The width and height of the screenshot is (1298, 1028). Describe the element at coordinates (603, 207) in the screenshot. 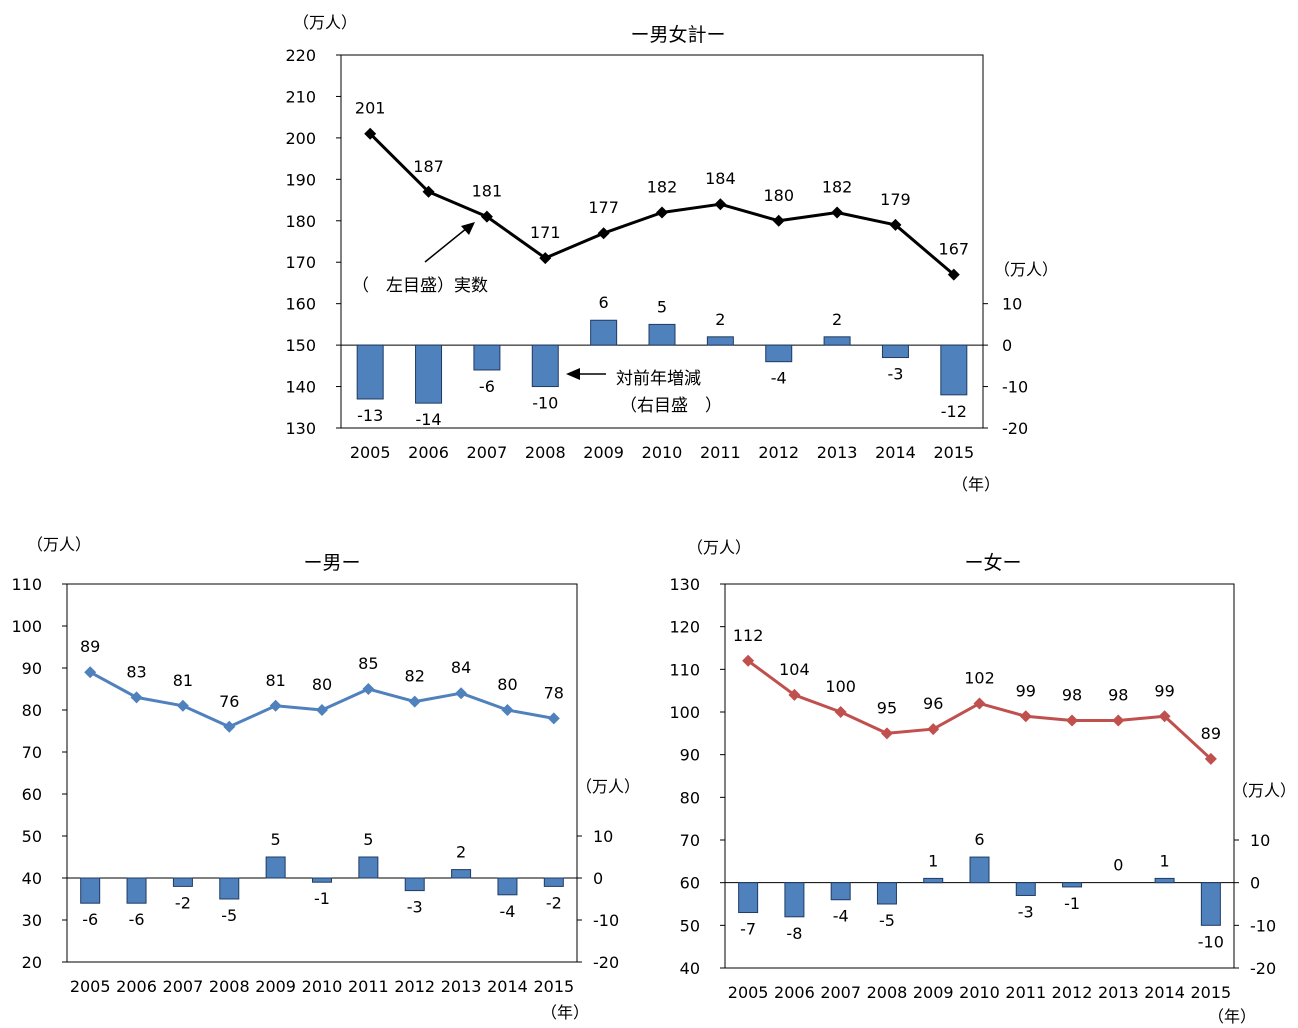

I see `line-data-label: 177` at that location.